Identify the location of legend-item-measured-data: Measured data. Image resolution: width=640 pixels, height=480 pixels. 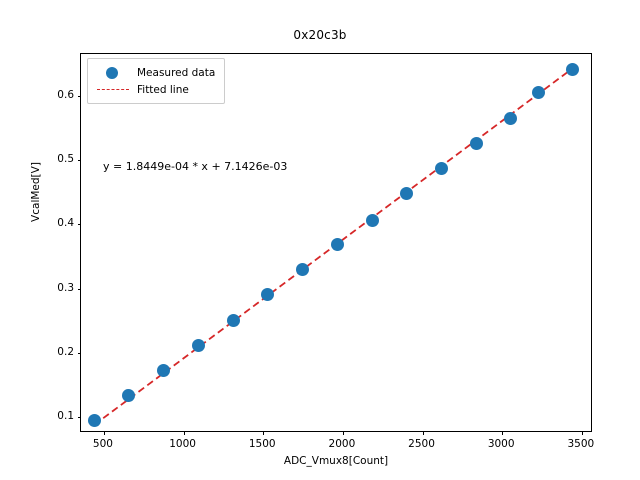
(155, 72).